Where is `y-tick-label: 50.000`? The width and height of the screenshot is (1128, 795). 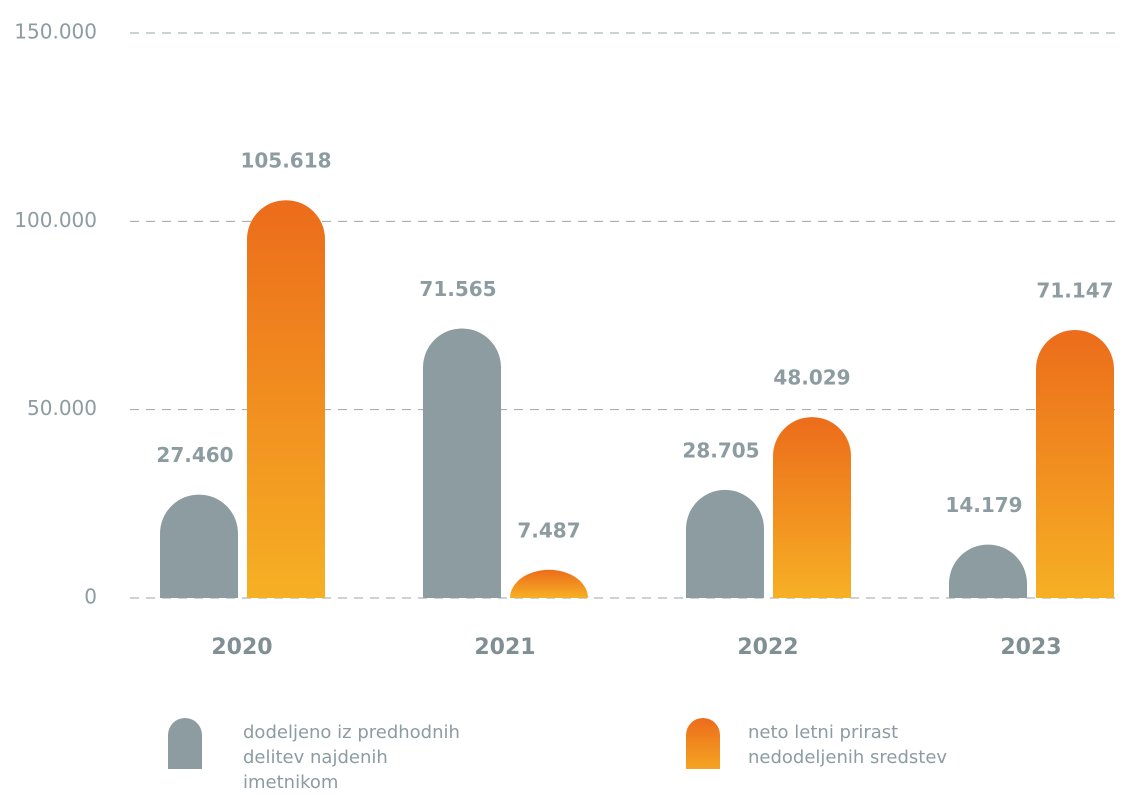 y-tick-label: 50.000 is located at coordinates (62, 408).